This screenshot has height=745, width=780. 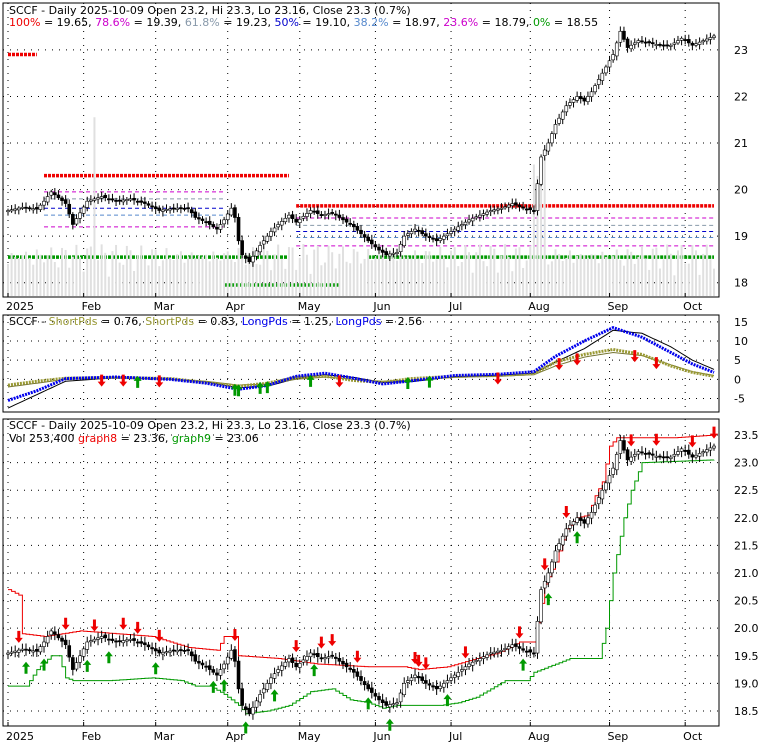 What do you see at coordinates (155, 668) in the screenshot?
I see `bands-up-arrow` at bounding box center [155, 668].